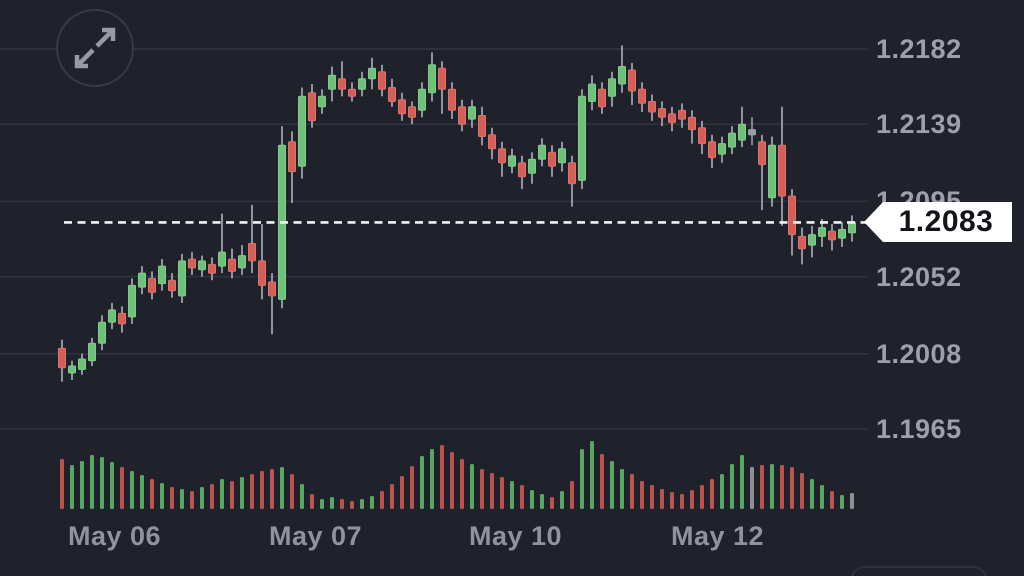 The width and height of the screenshot is (1024, 576). I want to click on expand-button, so click(95, 48).